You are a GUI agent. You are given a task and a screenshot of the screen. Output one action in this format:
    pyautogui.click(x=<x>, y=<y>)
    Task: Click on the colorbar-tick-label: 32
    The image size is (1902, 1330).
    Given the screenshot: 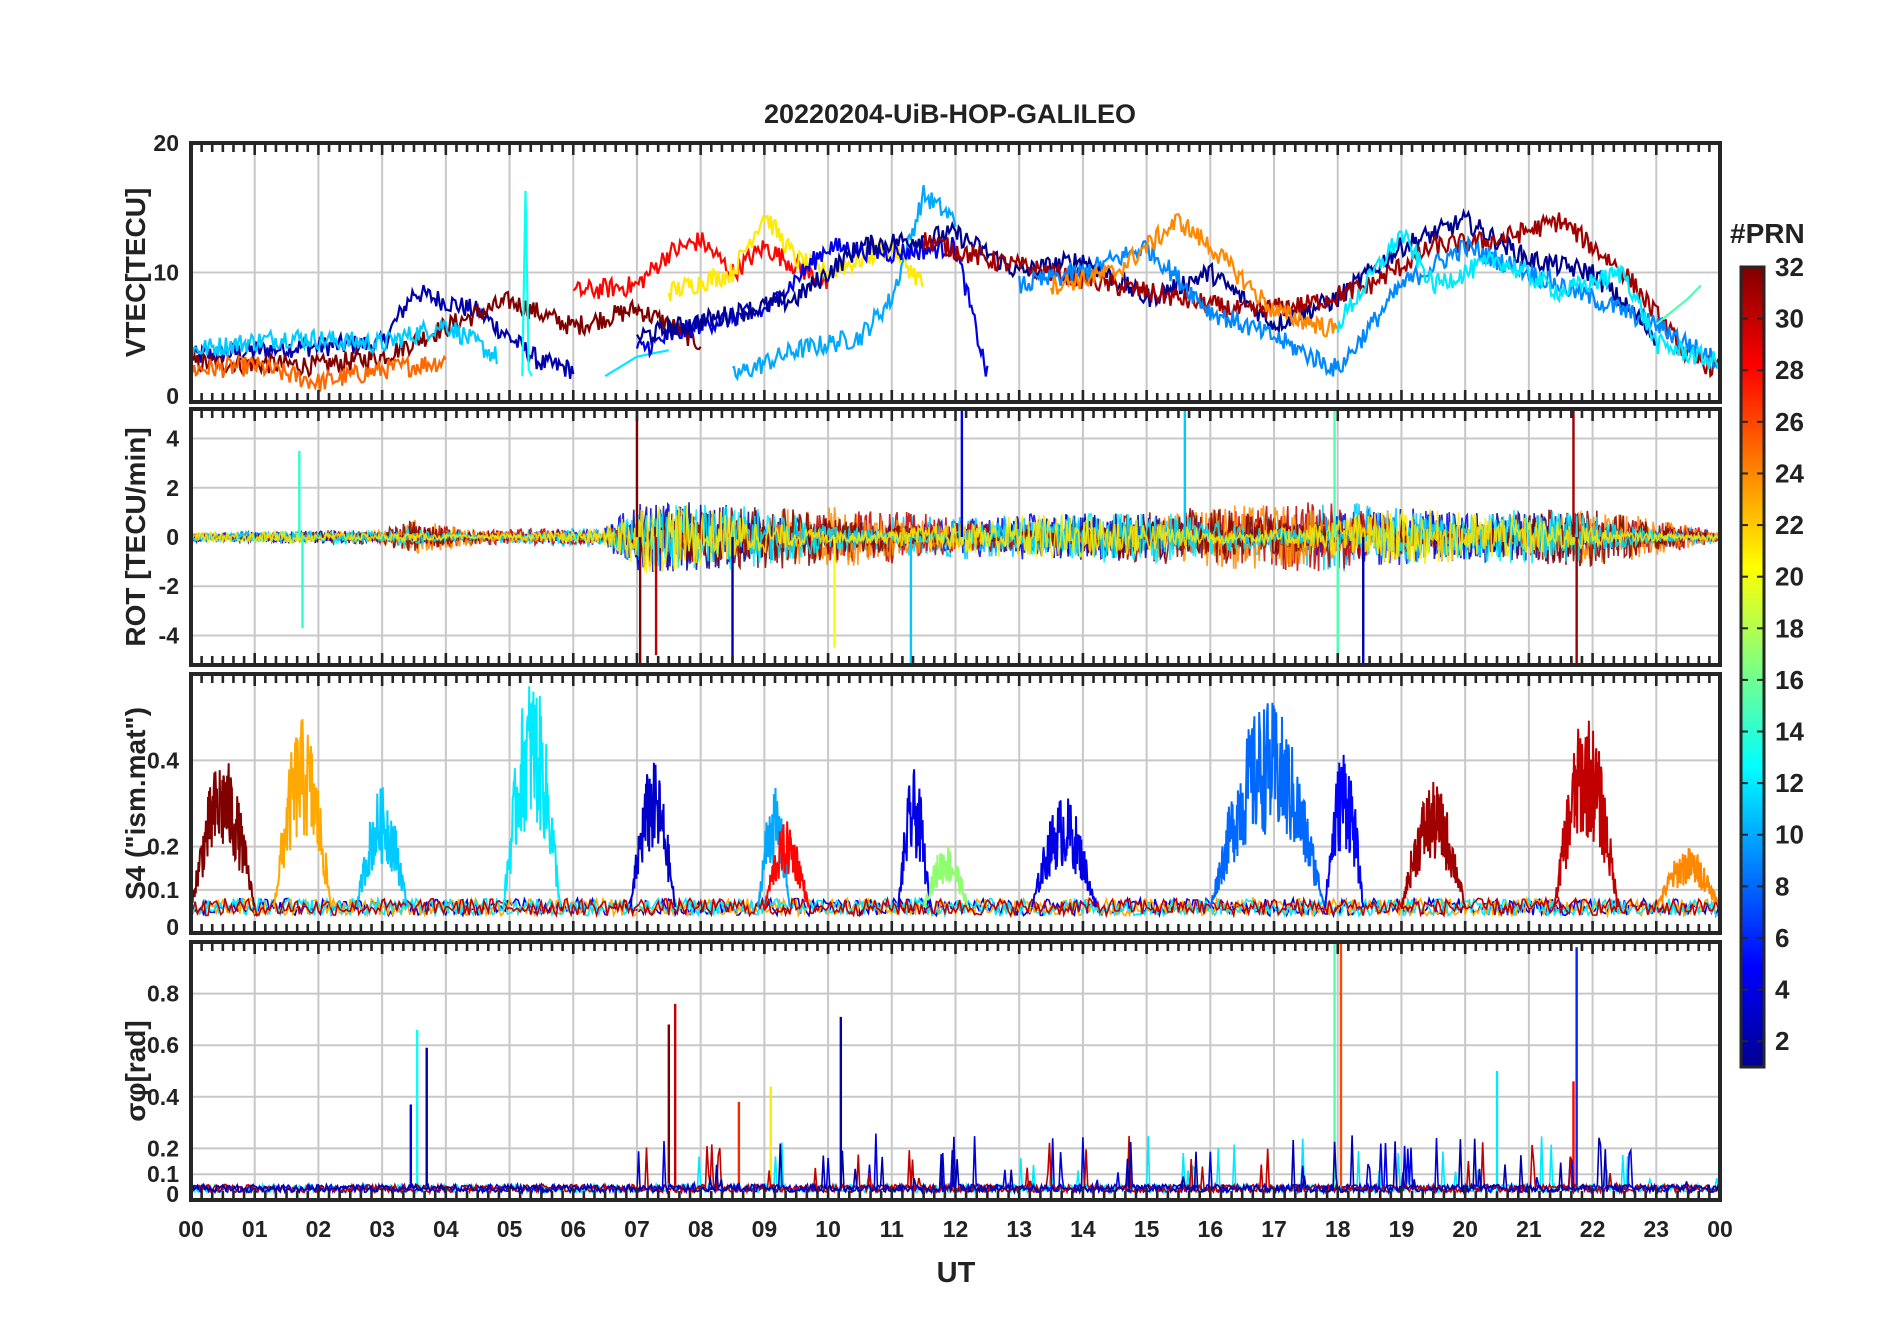 What is the action you would take?
    pyautogui.click(x=1789, y=267)
    